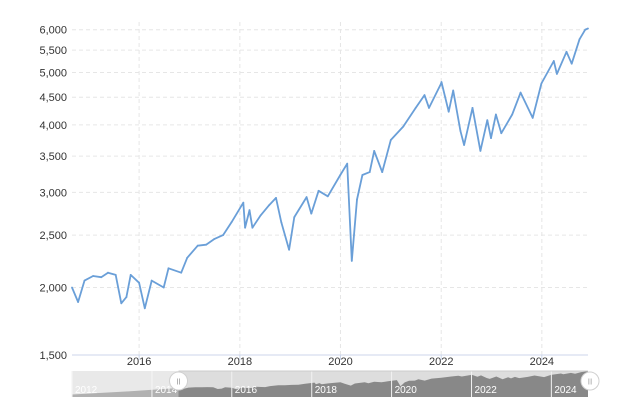  I want to click on x-tick-label: 2024, so click(542, 362).